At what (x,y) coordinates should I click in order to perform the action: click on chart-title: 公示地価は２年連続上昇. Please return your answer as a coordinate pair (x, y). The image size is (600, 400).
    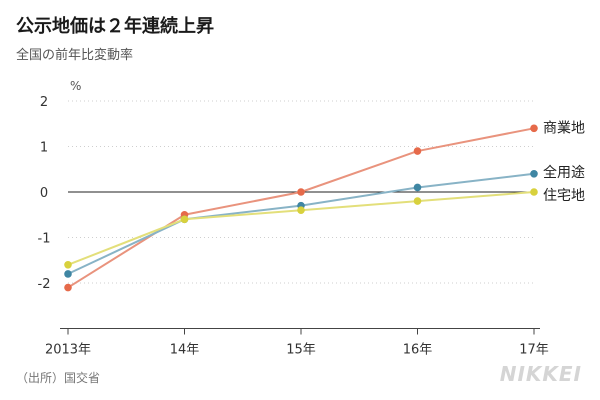
    Looking at the image, I should click on (115, 26).